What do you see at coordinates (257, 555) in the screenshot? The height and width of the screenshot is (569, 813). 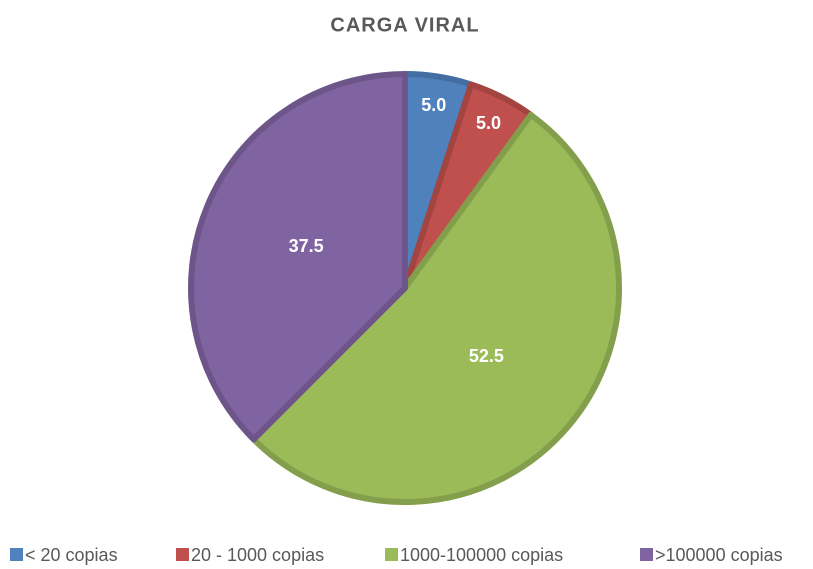 I see `legend-label: 20 - 1000 copias` at bounding box center [257, 555].